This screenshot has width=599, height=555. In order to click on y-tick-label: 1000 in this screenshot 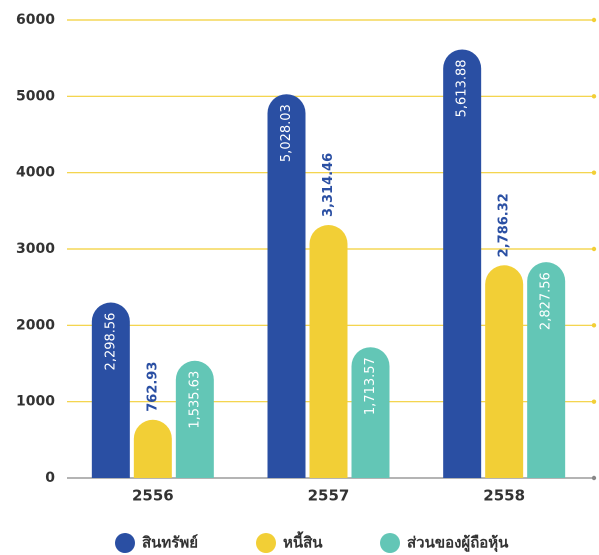, I will do `click(35, 402)`.